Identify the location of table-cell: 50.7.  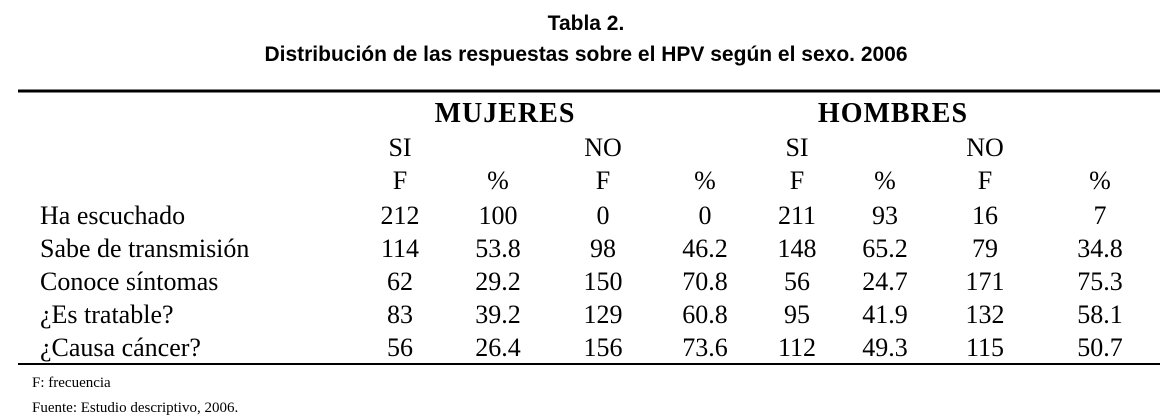
(1100, 347).